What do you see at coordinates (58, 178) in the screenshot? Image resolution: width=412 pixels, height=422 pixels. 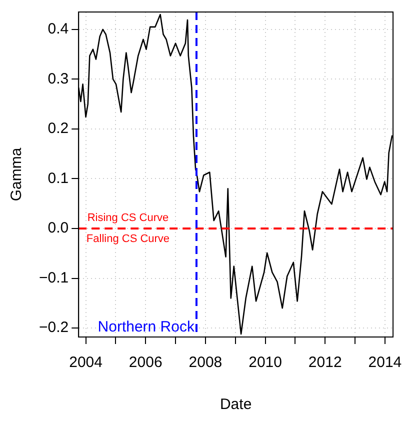 I see `y-tick-label: 0.1` at bounding box center [58, 178].